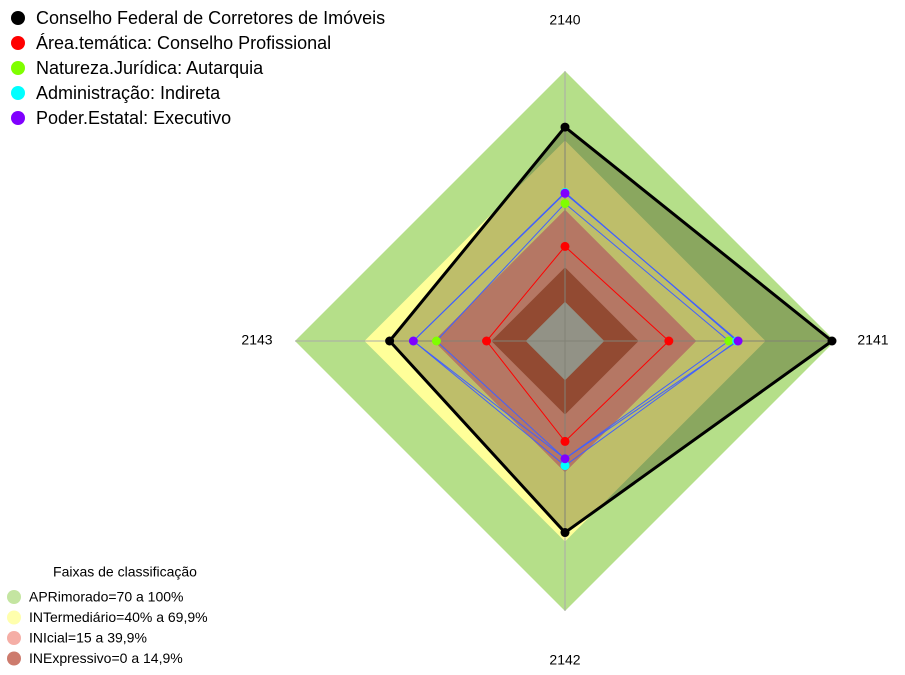 The image size is (905, 675). What do you see at coordinates (88, 638) in the screenshot?
I see `bands-legend-label: INIcial=15 a 39,9%` at bounding box center [88, 638].